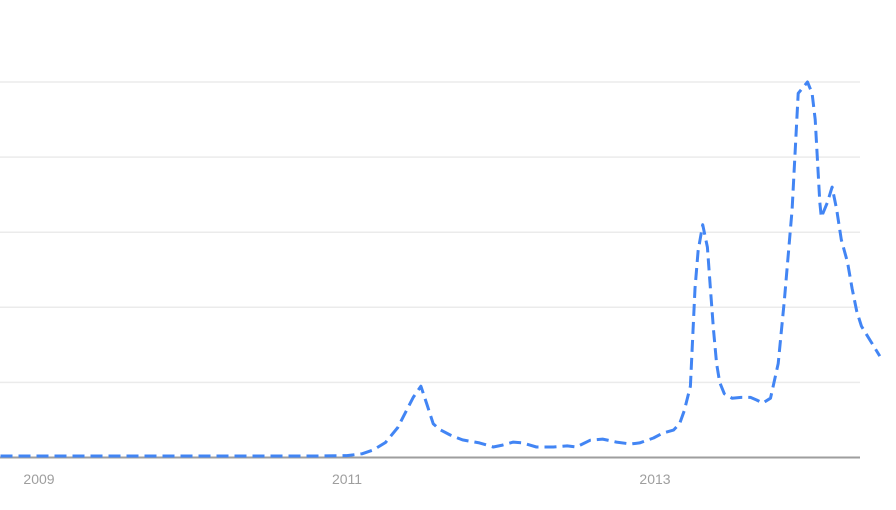 The height and width of the screenshot is (510, 896). Describe the element at coordinates (430, 457) in the screenshot. I see `x-axis-baseline` at that location.